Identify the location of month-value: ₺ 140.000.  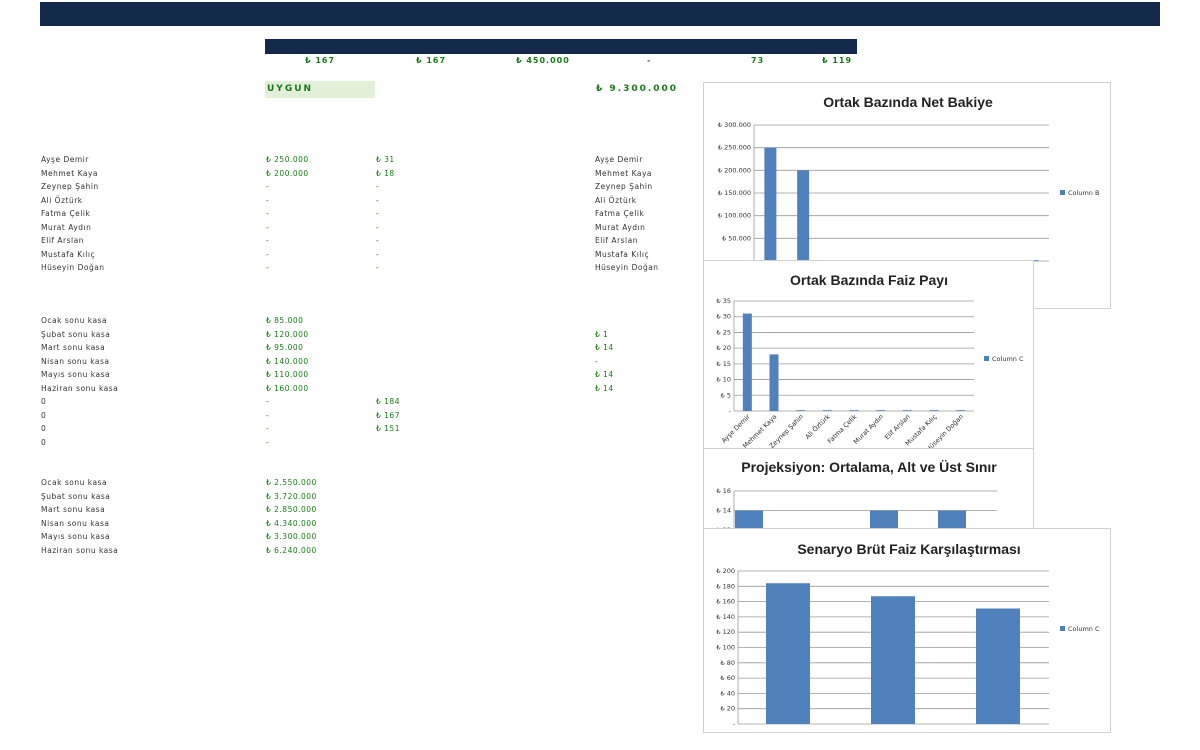
(287, 361).